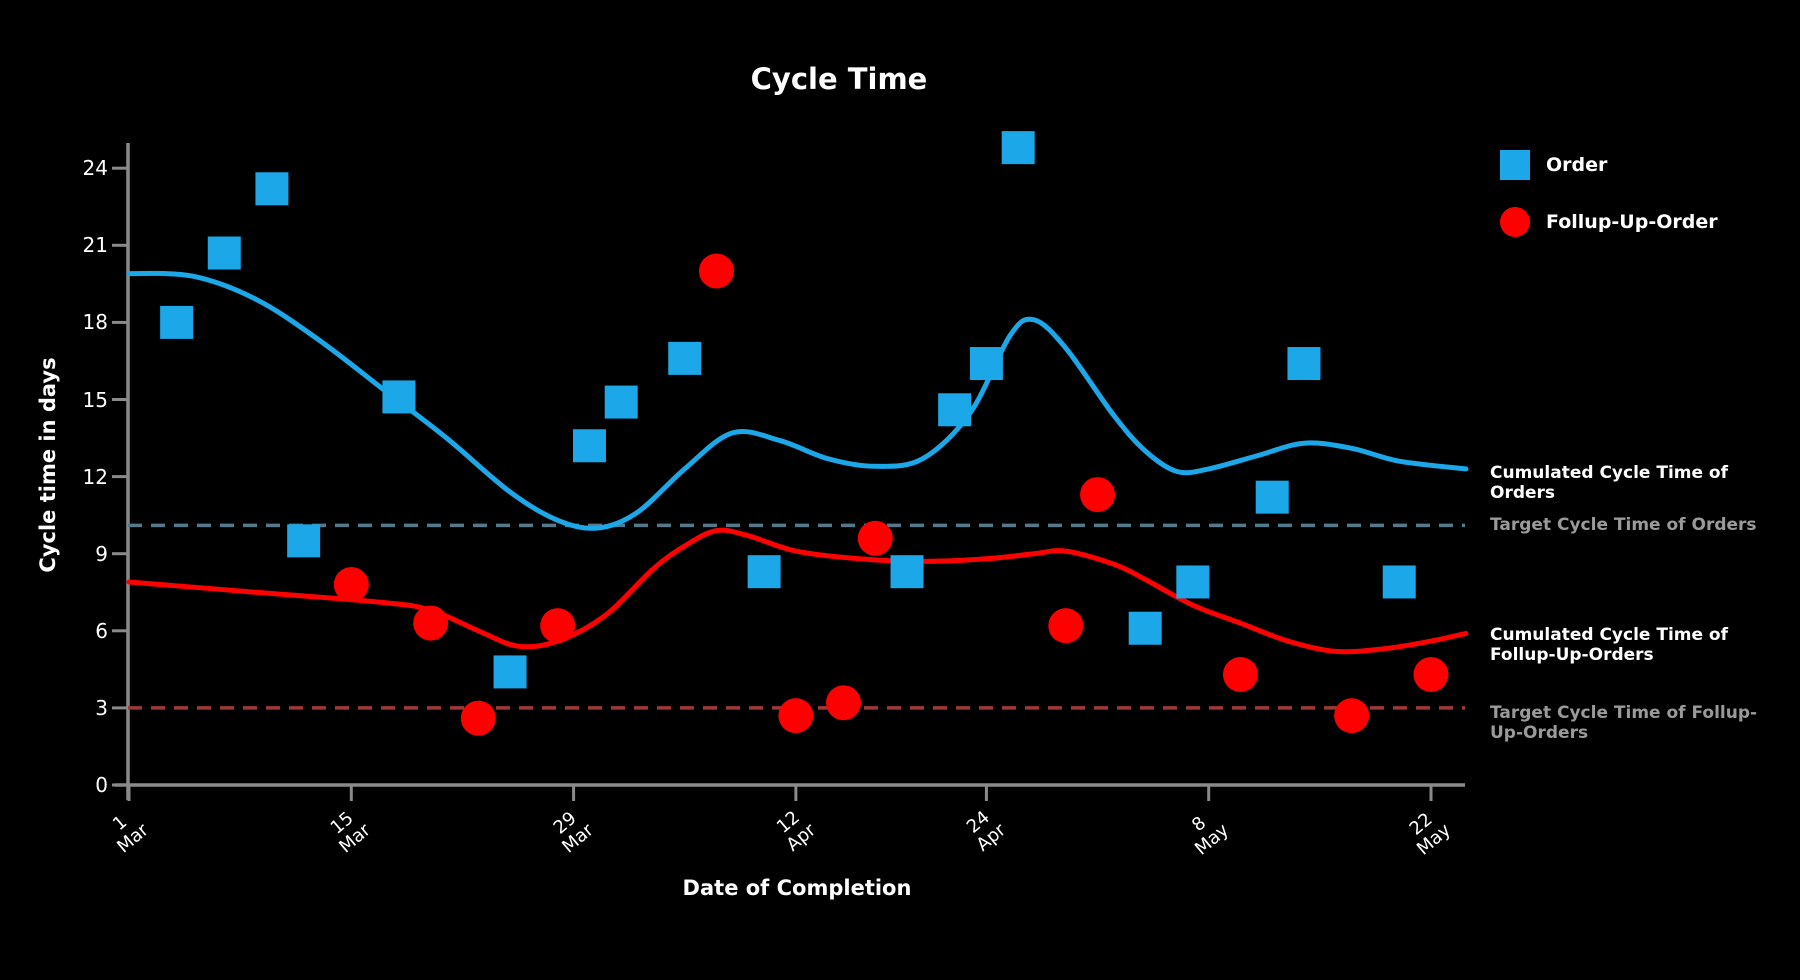 The height and width of the screenshot is (980, 1800). Describe the element at coordinates (1632, 222) in the screenshot. I see `legend-label-followup: Follup-Up-Order` at that location.